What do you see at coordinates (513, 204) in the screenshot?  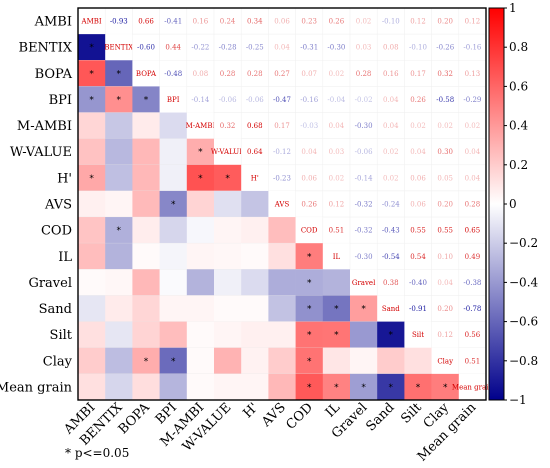 I see `colorbar: 1 0.8 0.6 0.4 0.2 0 −0.2 −0.4 −0.6 −0.8 −1` at bounding box center [513, 204].